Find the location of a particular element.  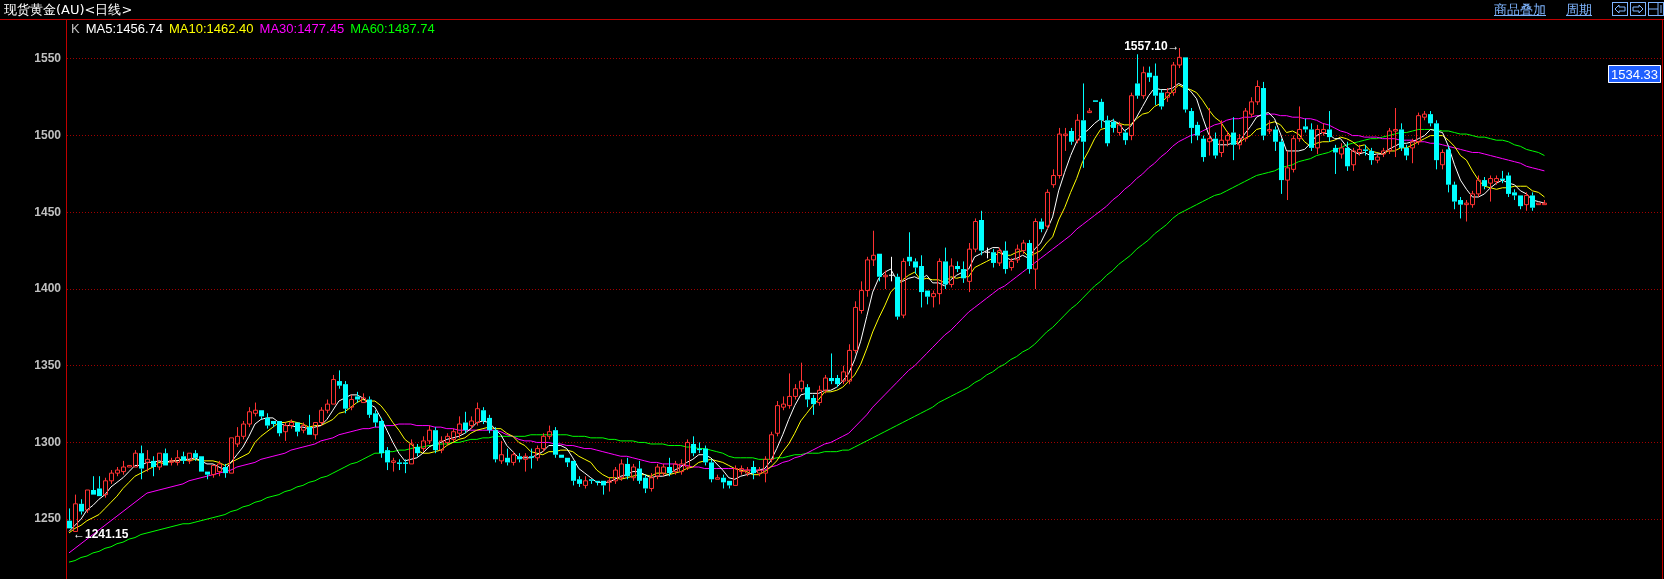

y-tick-label: 1400 is located at coordinates (48, 288).